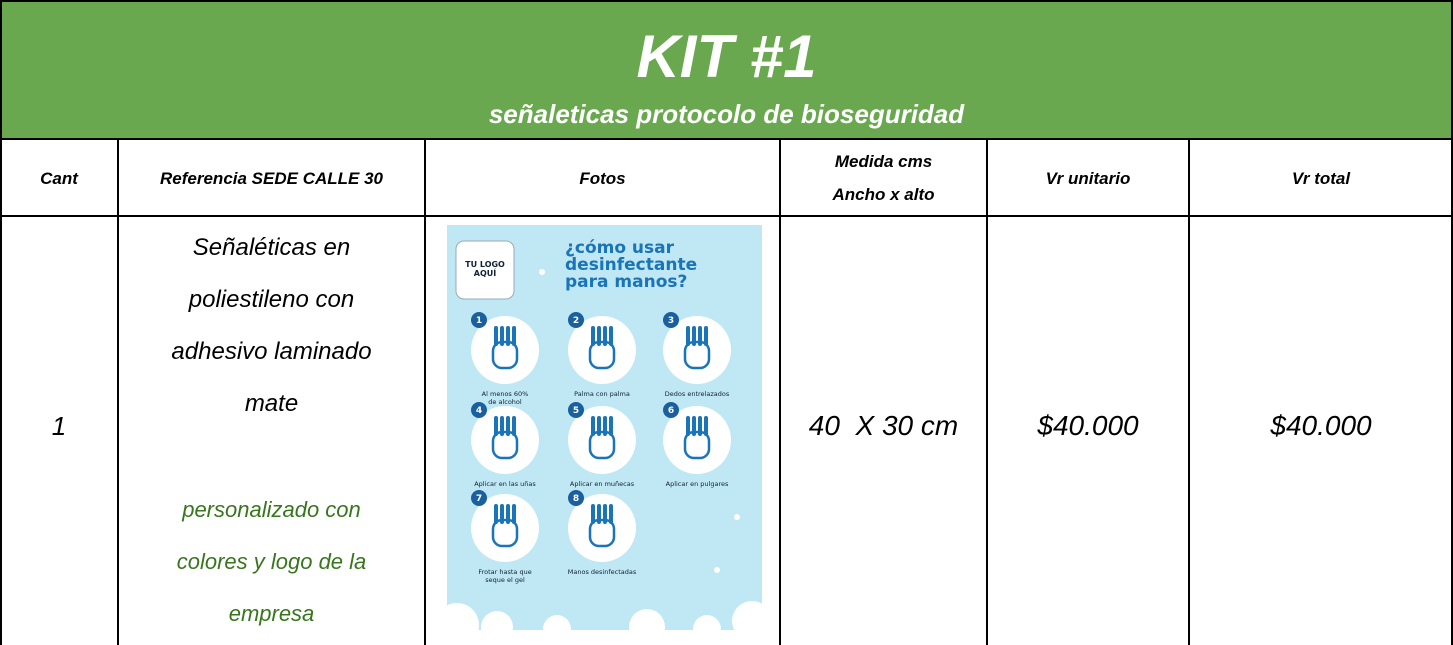  What do you see at coordinates (631, 265) in the screenshot?
I see `poster-title: desinfectante` at bounding box center [631, 265].